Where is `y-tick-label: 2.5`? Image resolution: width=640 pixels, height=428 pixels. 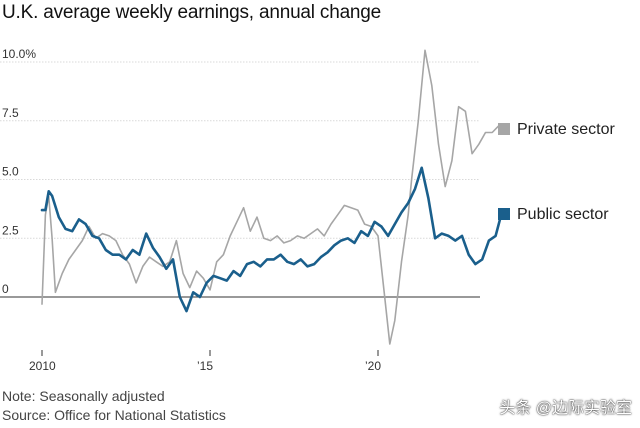
y-tick-label: 2.5 is located at coordinates (10, 230).